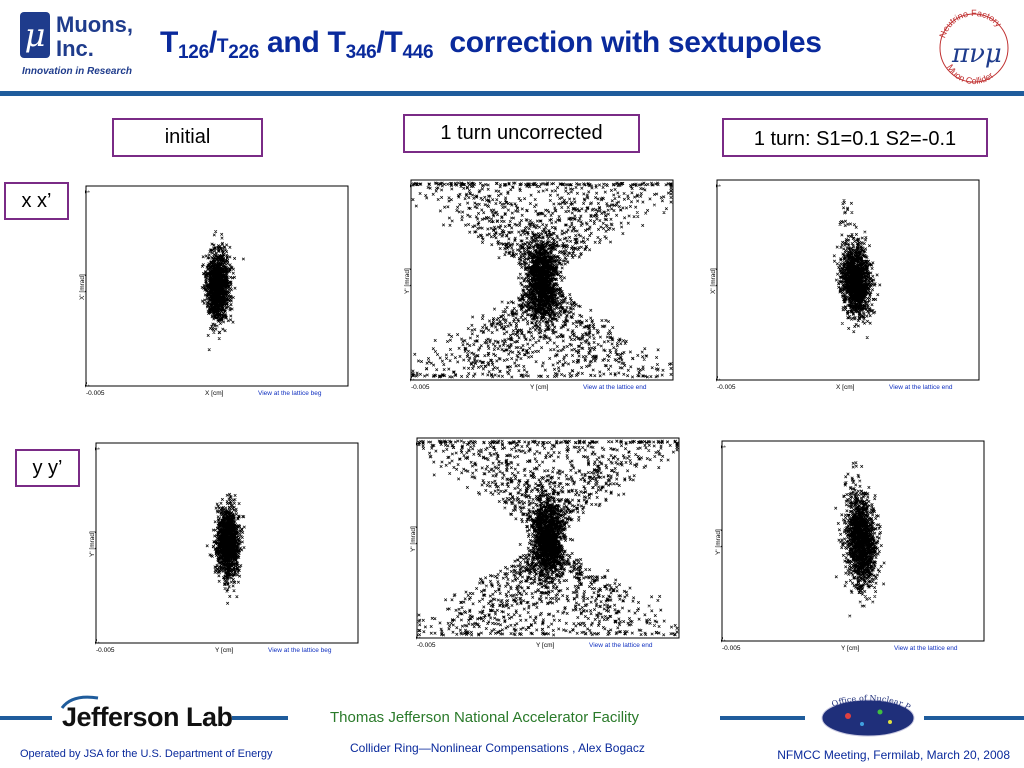 This screenshot has width=1024, height=768. What do you see at coordinates (147, 717) in the screenshot?
I see `jefferson-lab-logo: Jefferson Lab` at bounding box center [147, 717].